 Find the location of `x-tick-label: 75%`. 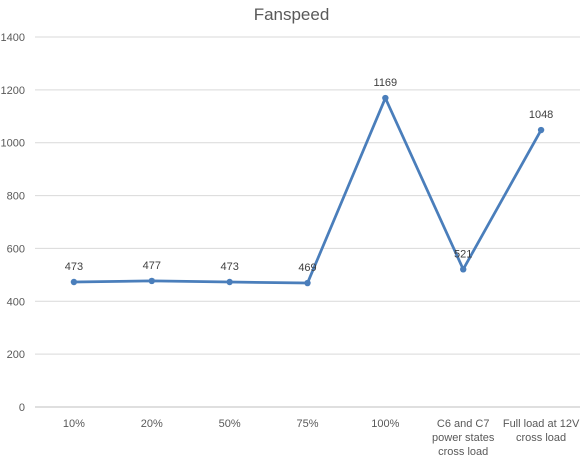

x-tick-label: 75% is located at coordinates (307, 424).